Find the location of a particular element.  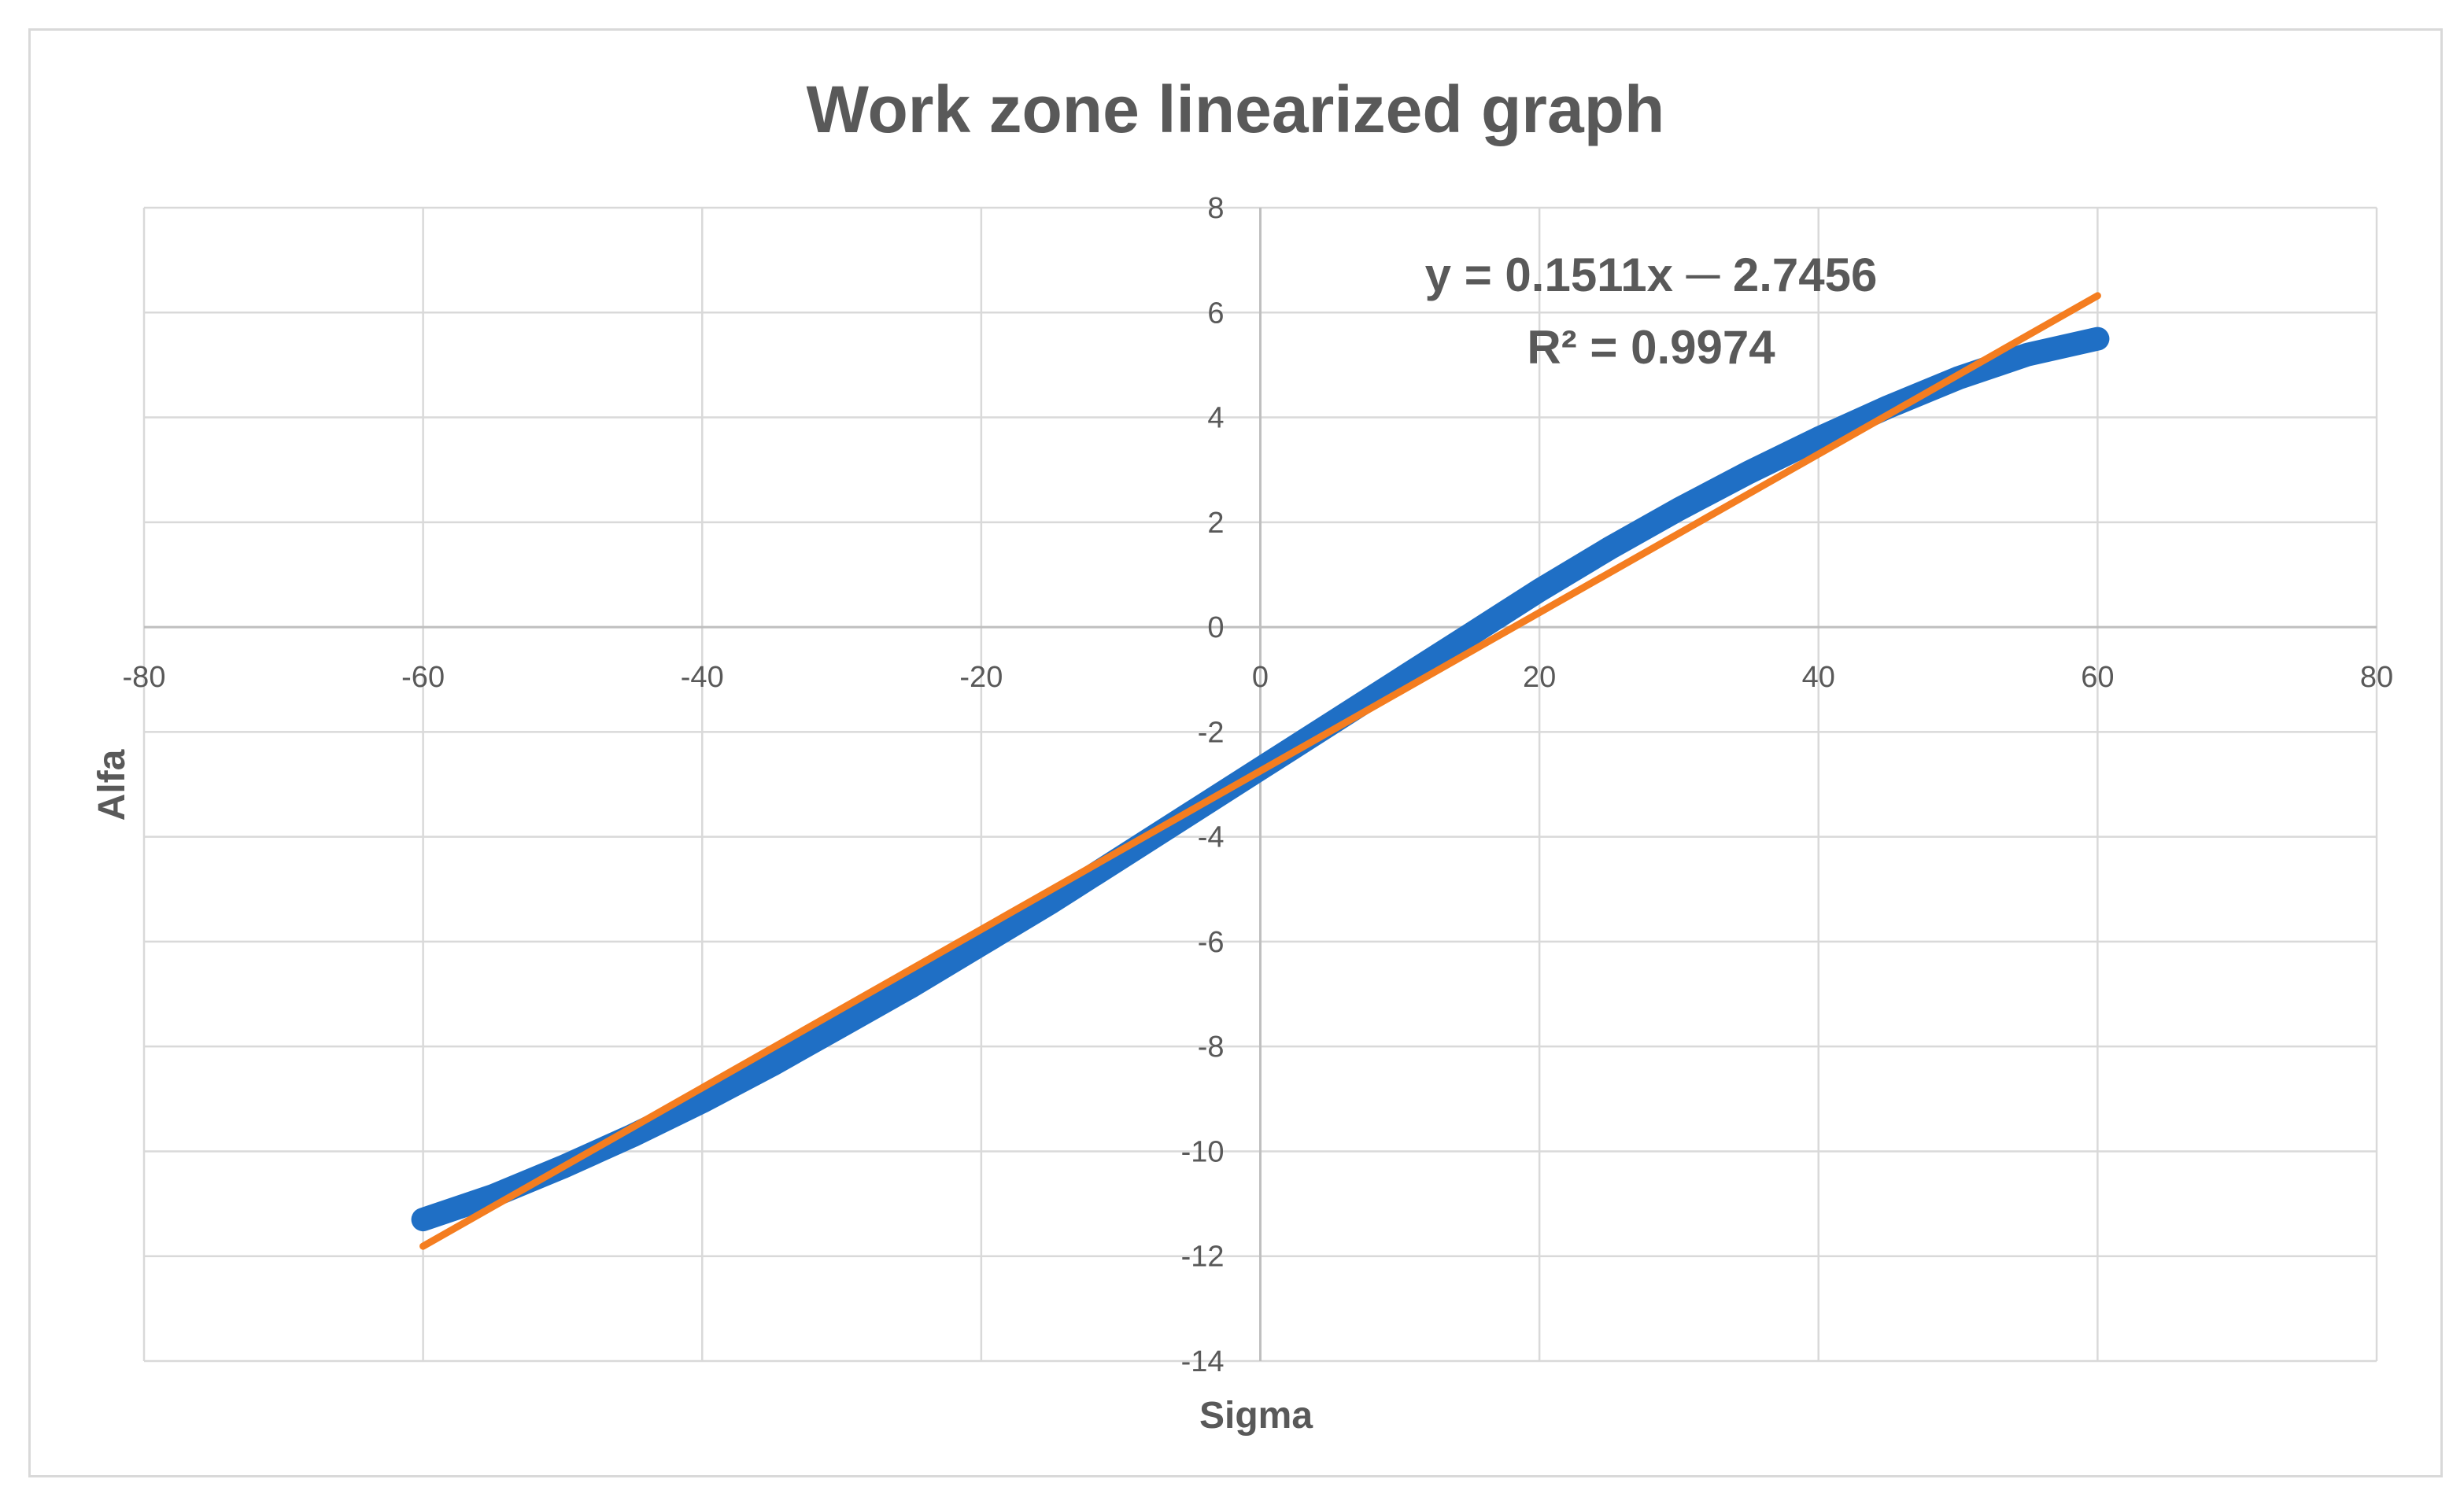

y-tick-label: 6 is located at coordinates (1215, 313).